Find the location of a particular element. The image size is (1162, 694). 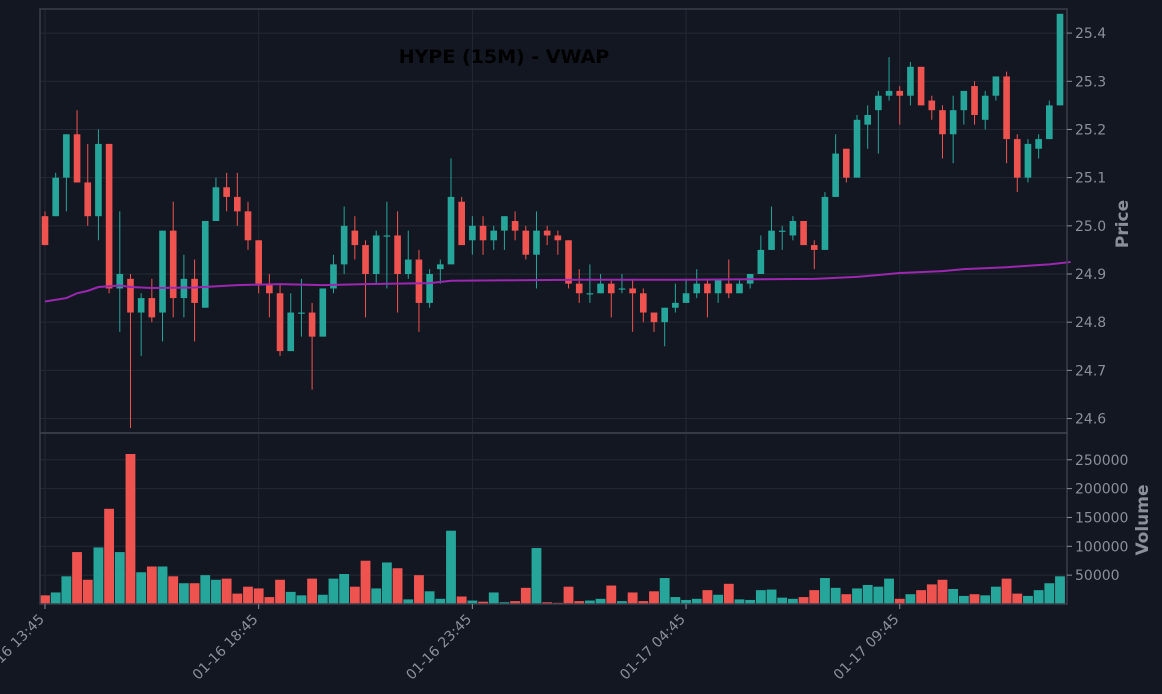

volume-tick-label: 200000 is located at coordinates (1101, 490).